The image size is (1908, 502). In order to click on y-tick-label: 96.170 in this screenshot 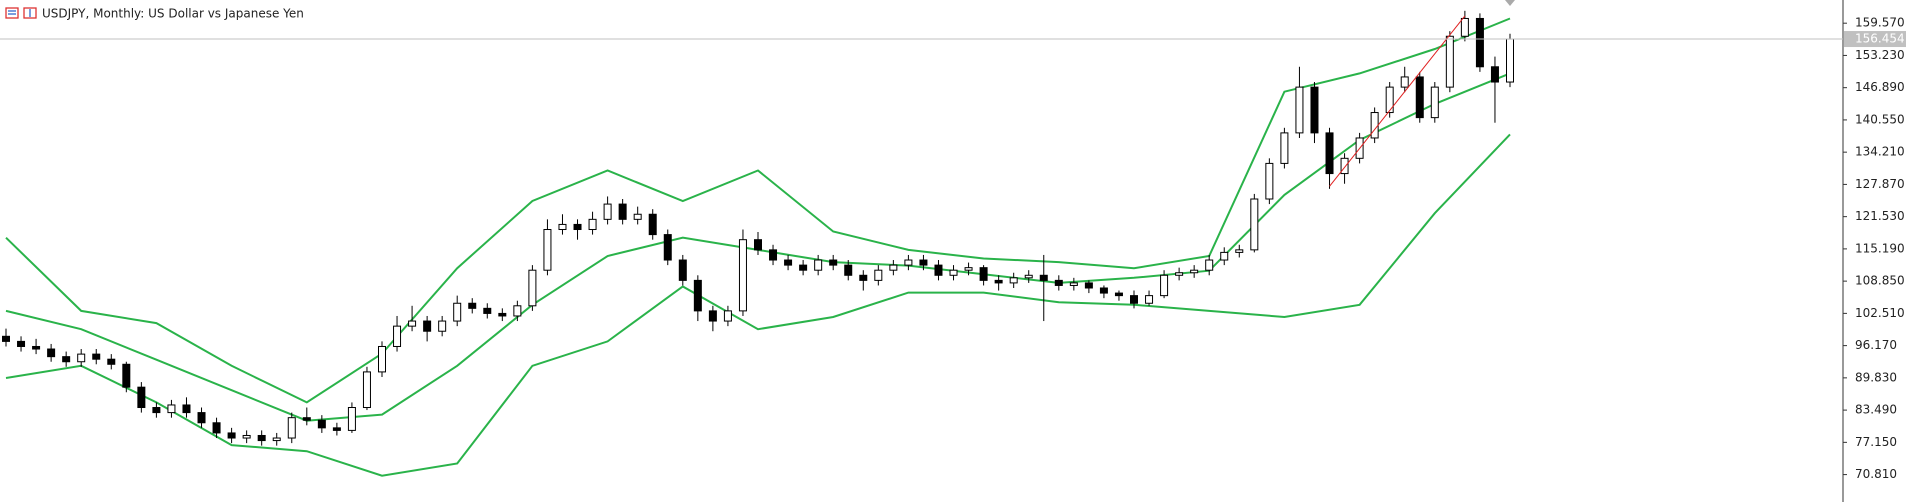, I will do `click(1876, 345)`.